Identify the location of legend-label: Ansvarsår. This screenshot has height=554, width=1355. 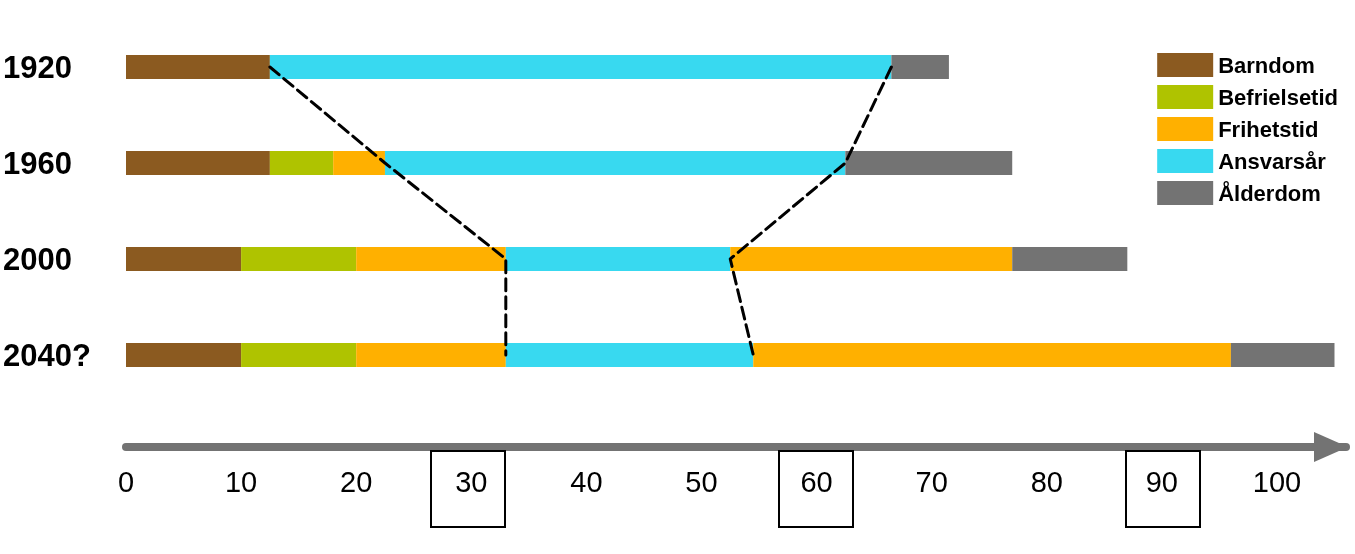
(1272, 161).